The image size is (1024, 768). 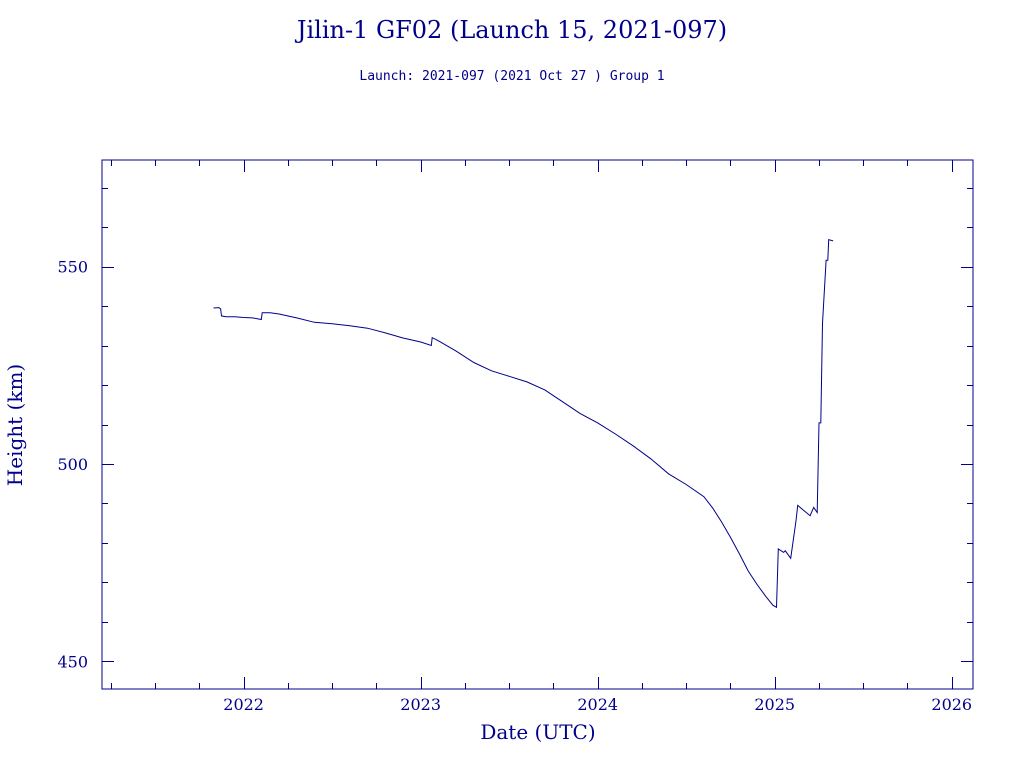 I want to click on x-axis-label: Date (UTC), so click(x=537, y=732).